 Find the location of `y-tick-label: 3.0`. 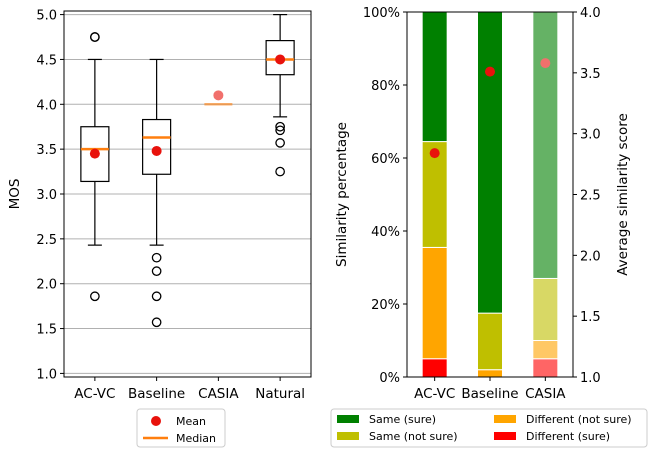

y-tick-label: 3.0 is located at coordinates (46, 195).